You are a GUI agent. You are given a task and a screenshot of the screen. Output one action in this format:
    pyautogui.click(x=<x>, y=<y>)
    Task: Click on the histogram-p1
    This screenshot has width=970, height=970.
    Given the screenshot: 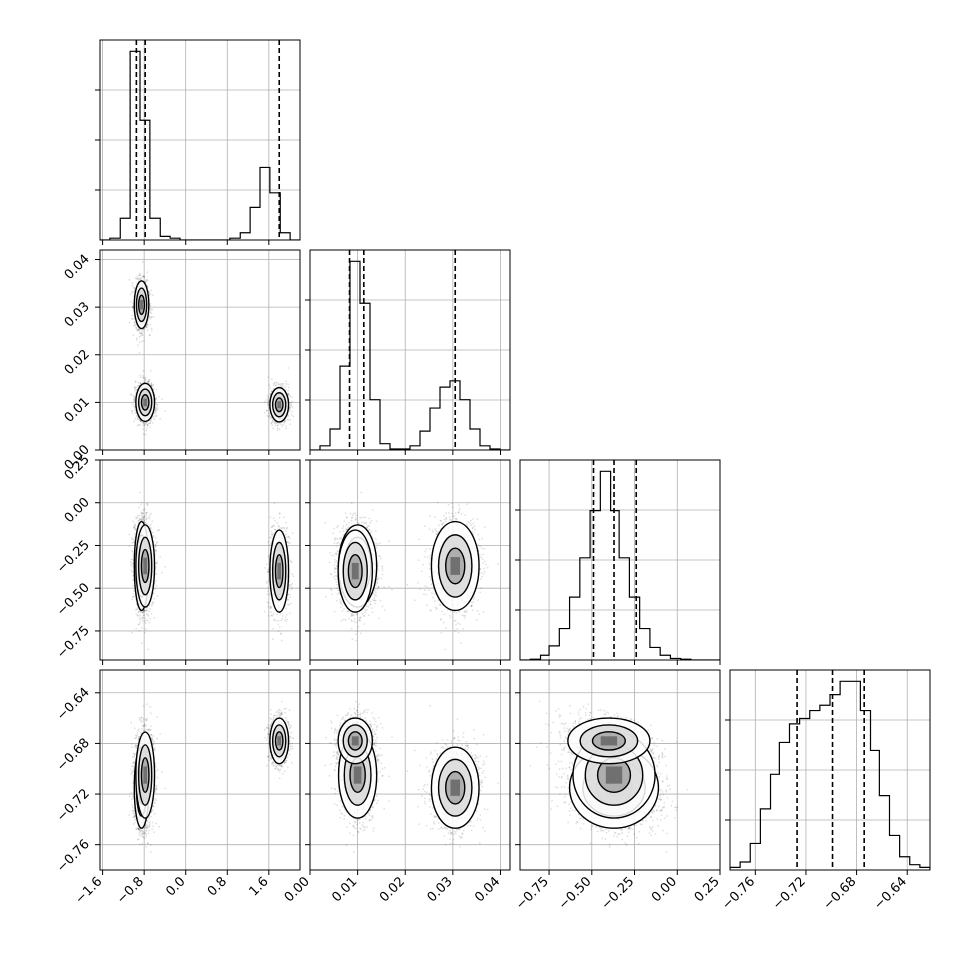 What is the action you would take?
    pyautogui.click(x=200, y=145)
    